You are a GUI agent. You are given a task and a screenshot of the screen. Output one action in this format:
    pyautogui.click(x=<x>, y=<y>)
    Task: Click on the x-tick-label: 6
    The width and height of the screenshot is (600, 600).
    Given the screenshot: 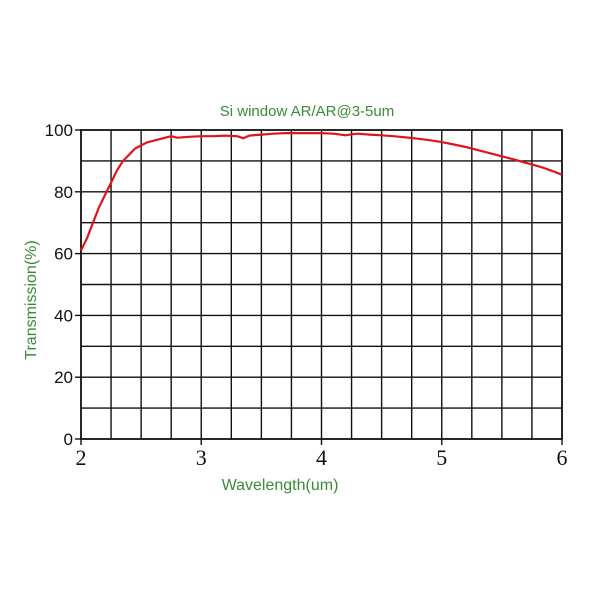 What is the action you would take?
    pyautogui.click(x=562, y=457)
    